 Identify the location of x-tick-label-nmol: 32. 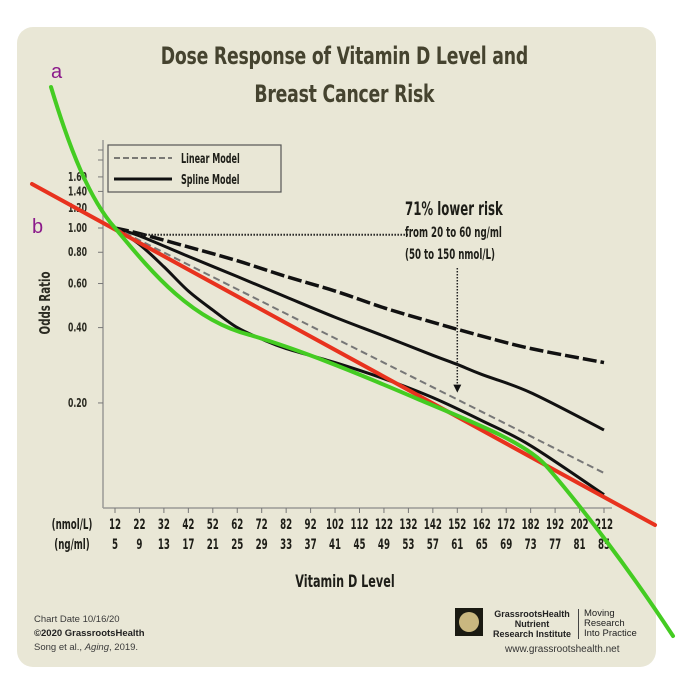
(164, 524).